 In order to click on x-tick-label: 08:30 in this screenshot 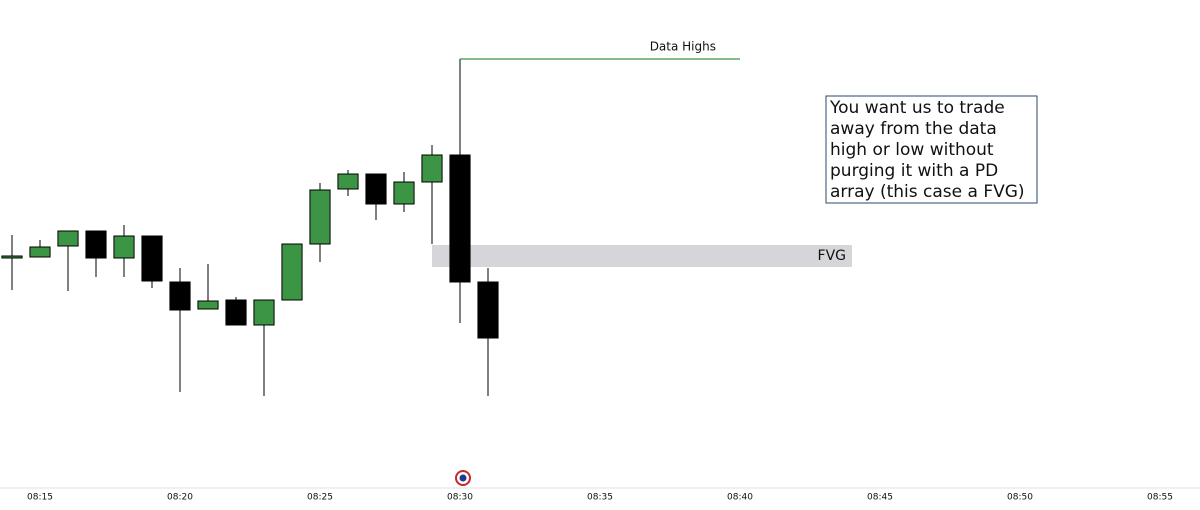, I will do `click(460, 498)`.